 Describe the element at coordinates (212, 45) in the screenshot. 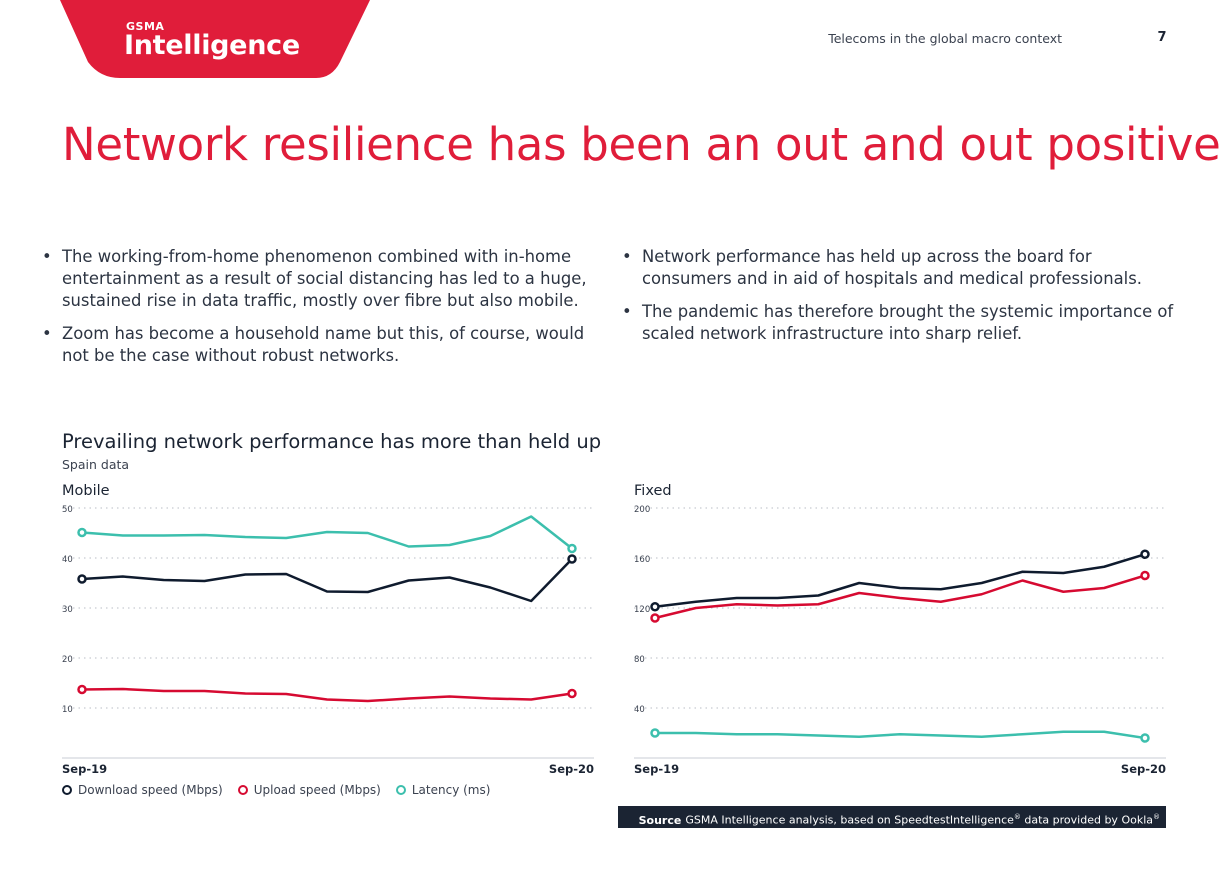

I see `brand-intelligence-label: Intelligence` at that location.